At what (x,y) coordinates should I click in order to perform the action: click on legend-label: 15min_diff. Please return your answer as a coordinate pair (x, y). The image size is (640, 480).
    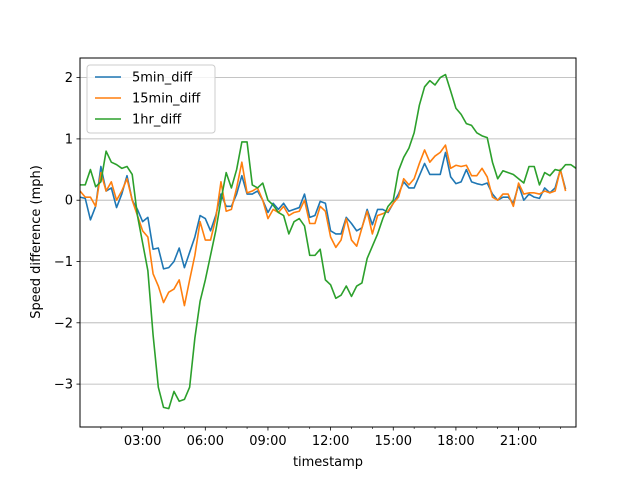
    Looking at the image, I should click on (166, 99).